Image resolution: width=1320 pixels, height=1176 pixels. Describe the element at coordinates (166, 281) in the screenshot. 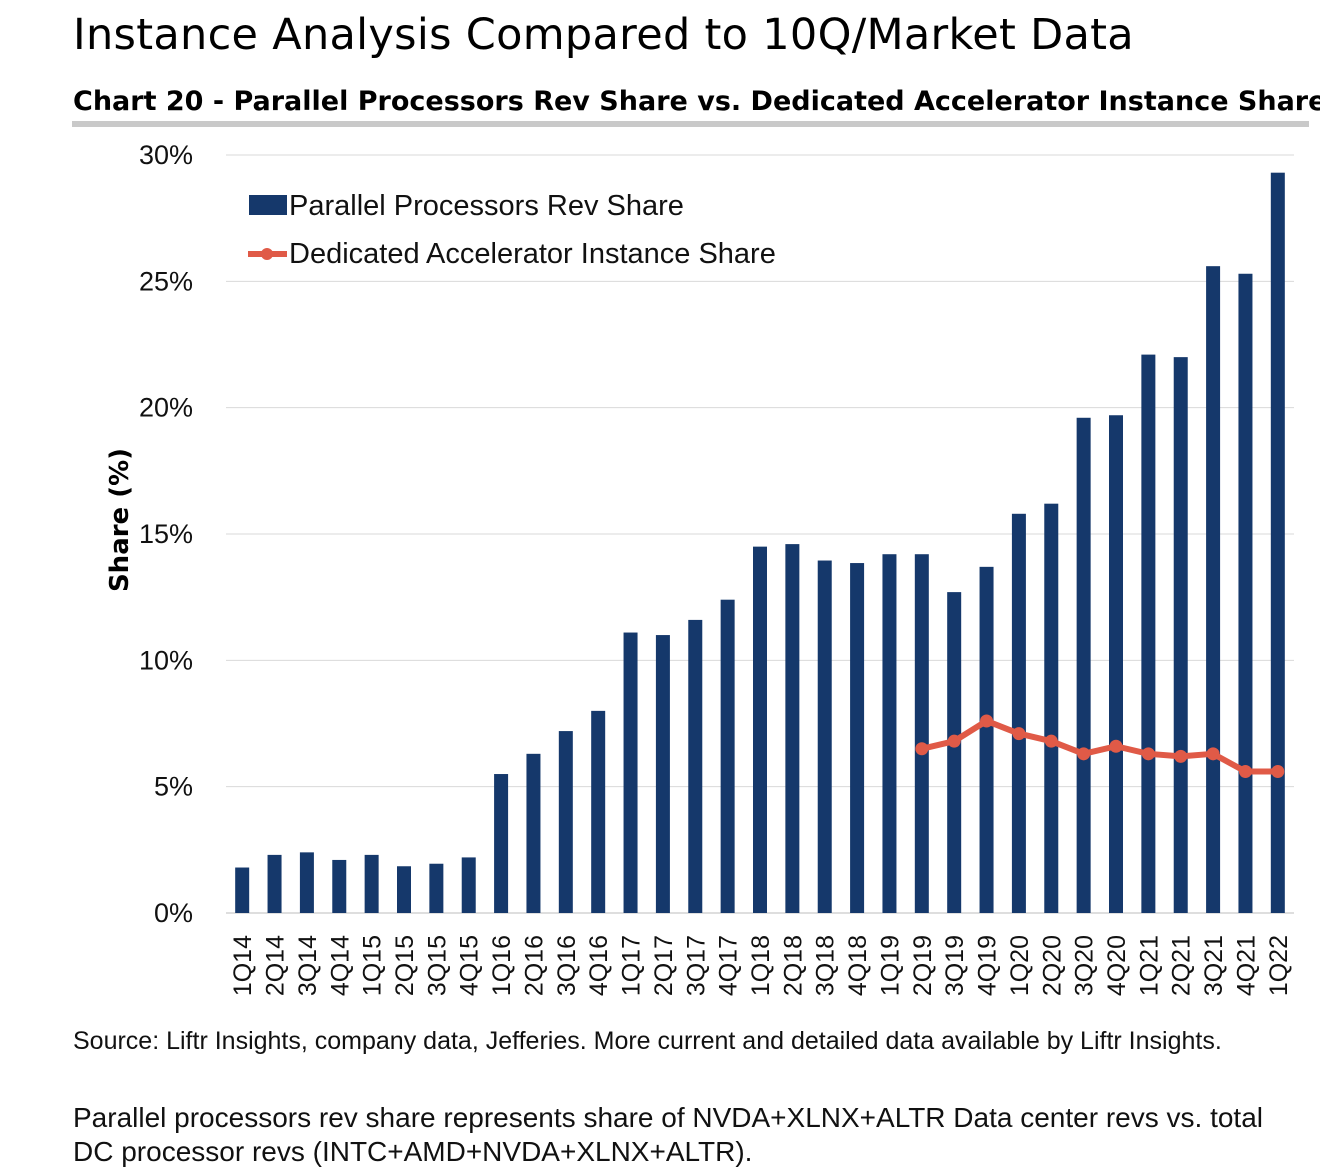

I see `y-tick-label: 25%` at that location.